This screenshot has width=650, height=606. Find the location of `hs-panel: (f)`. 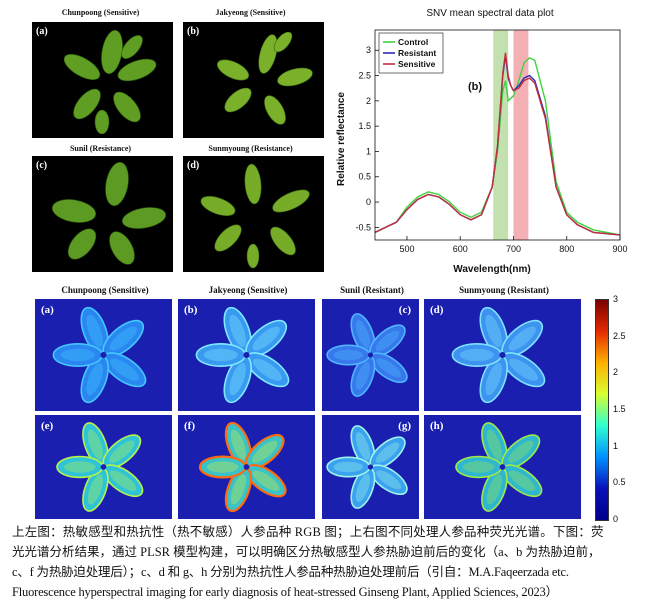

hs-panel: (f) is located at coordinates (246, 467).